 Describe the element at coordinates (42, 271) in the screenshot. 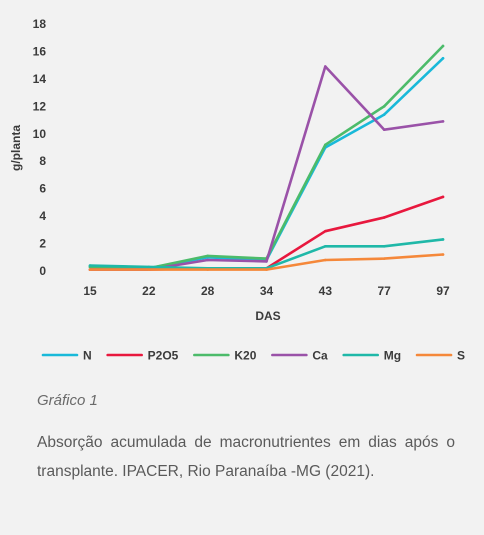

I see `y-tick-label: 0` at that location.